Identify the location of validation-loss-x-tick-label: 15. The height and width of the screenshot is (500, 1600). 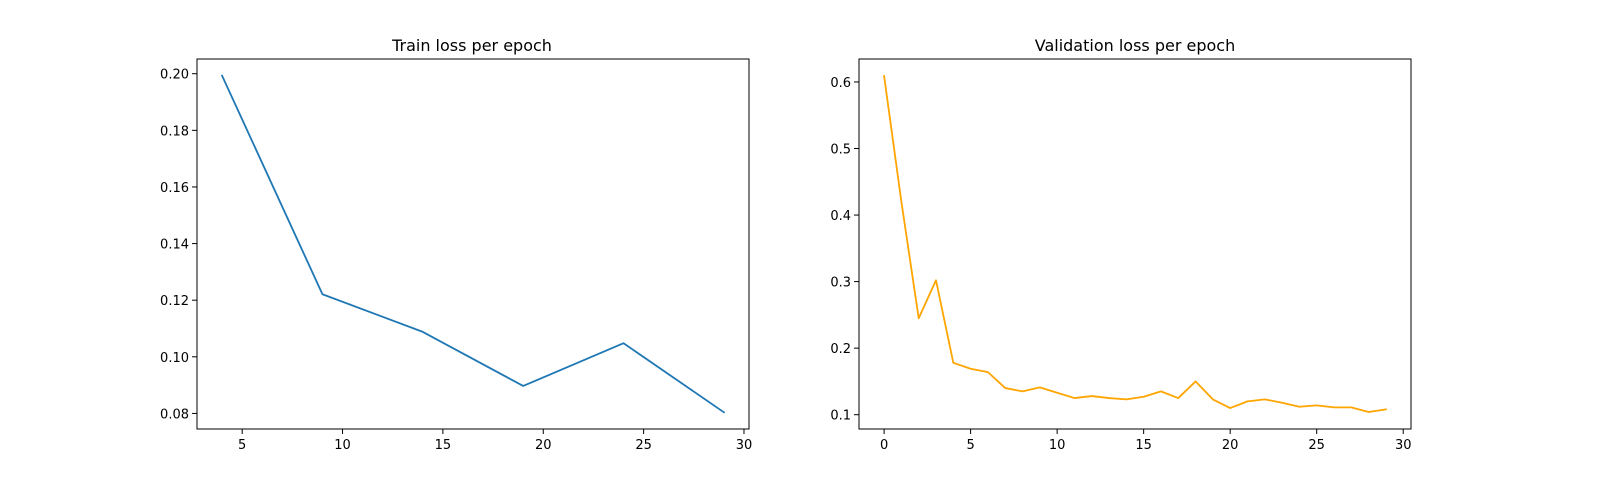
(1143, 445).